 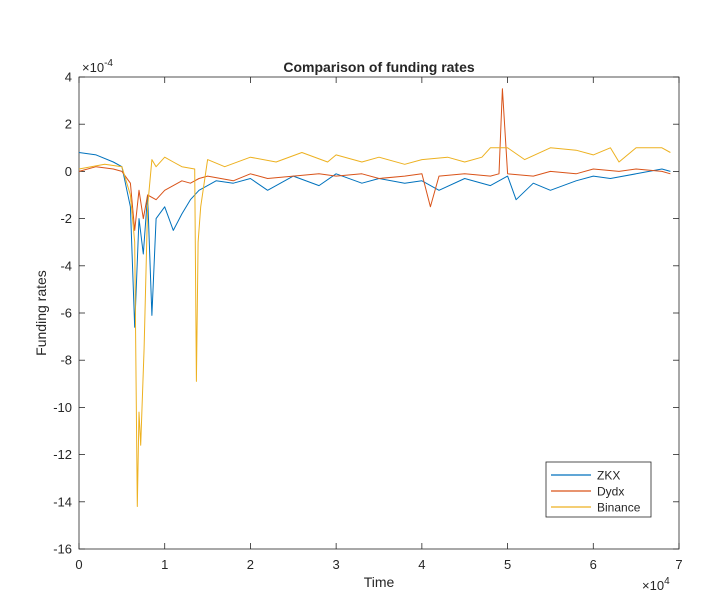 What do you see at coordinates (379, 582) in the screenshot?
I see `x-axis-label: Time` at bounding box center [379, 582].